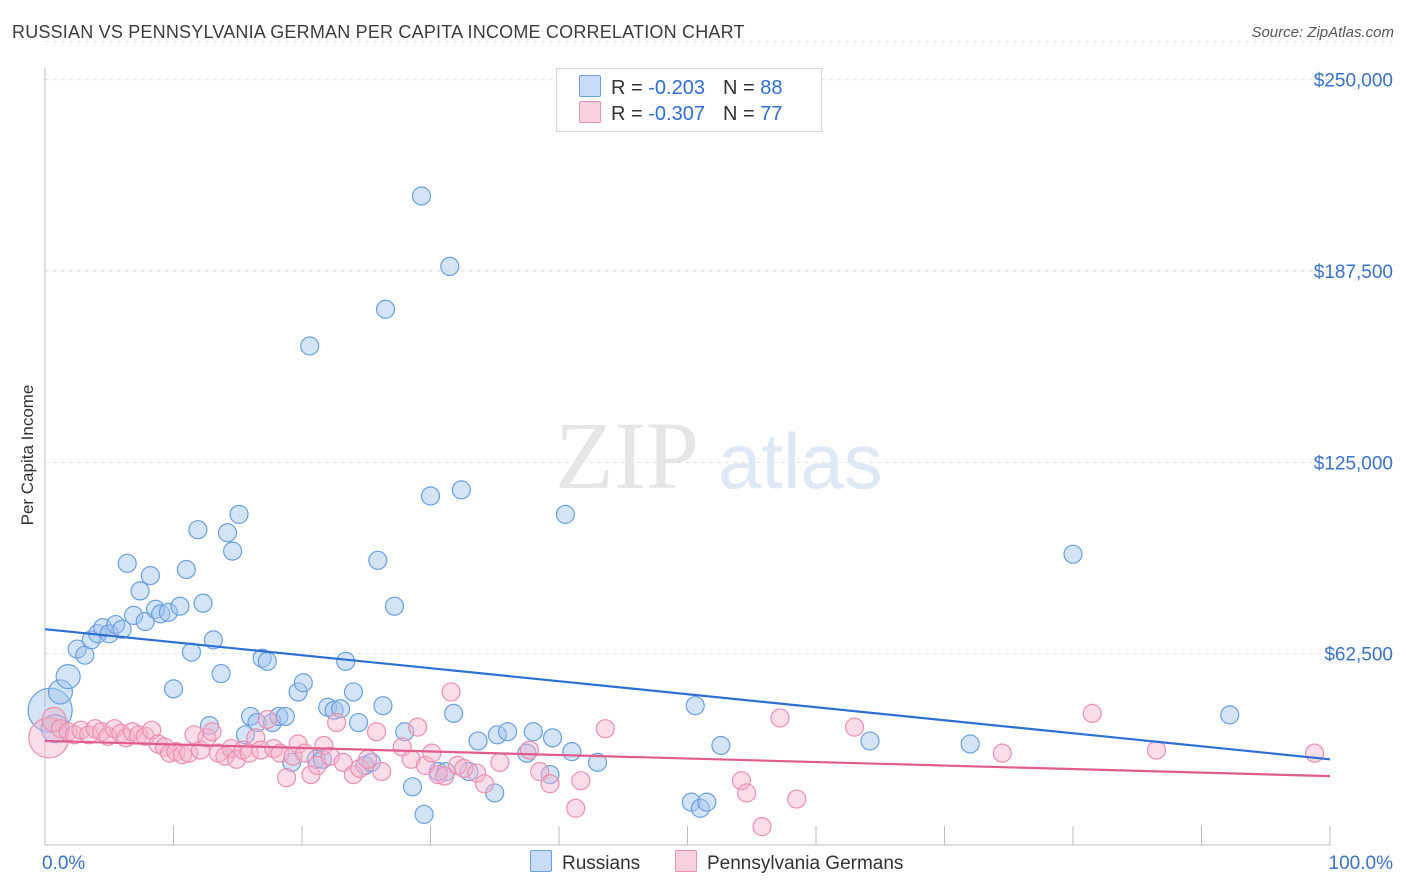 The width and height of the screenshot is (1406, 892). I want to click on legend-r-label: R =, so click(630, 88).